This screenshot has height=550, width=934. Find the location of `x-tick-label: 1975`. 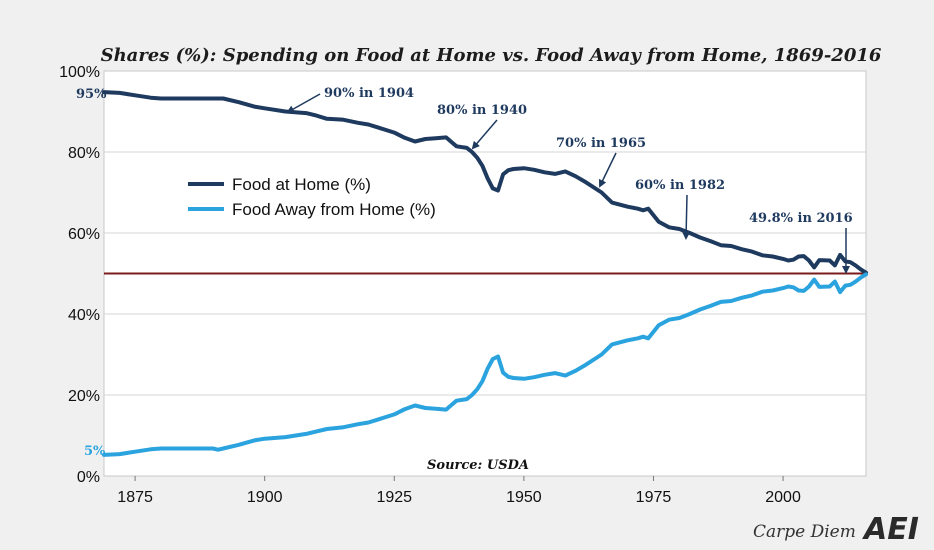

x-tick-label: 1975 is located at coordinates (654, 497).